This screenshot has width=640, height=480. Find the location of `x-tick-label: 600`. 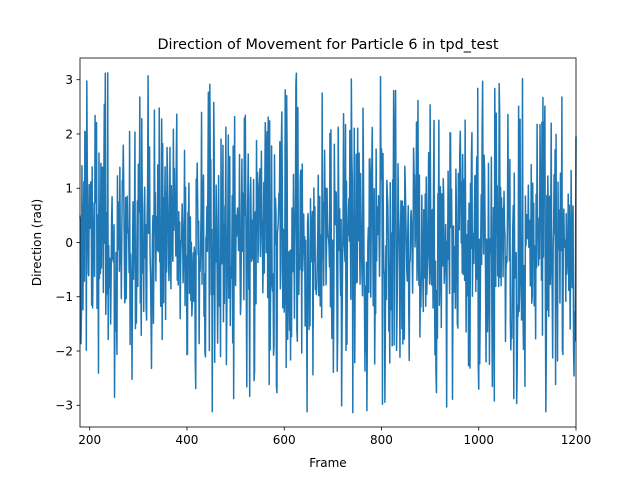

x-tick-label: 600 is located at coordinates (284, 440).